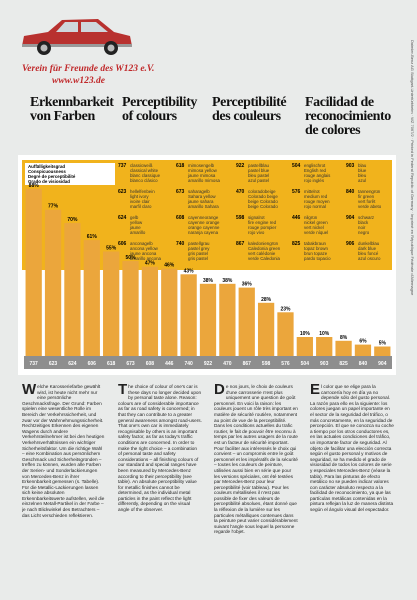 Image resolution: width=417 pixels, height=600 pixels. What do you see at coordinates (111, 249) in the screenshot?
I see `value-label: 55%` at bounding box center [111, 249].